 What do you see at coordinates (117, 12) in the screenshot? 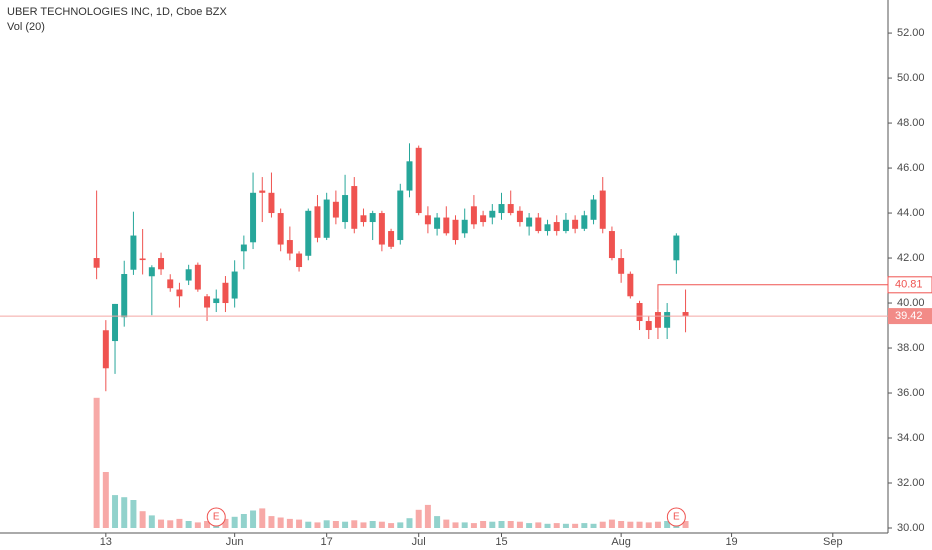
I see `chart-title: UBER TECHNOLOGIES INC, 1D, Cboe BZX` at bounding box center [117, 12].